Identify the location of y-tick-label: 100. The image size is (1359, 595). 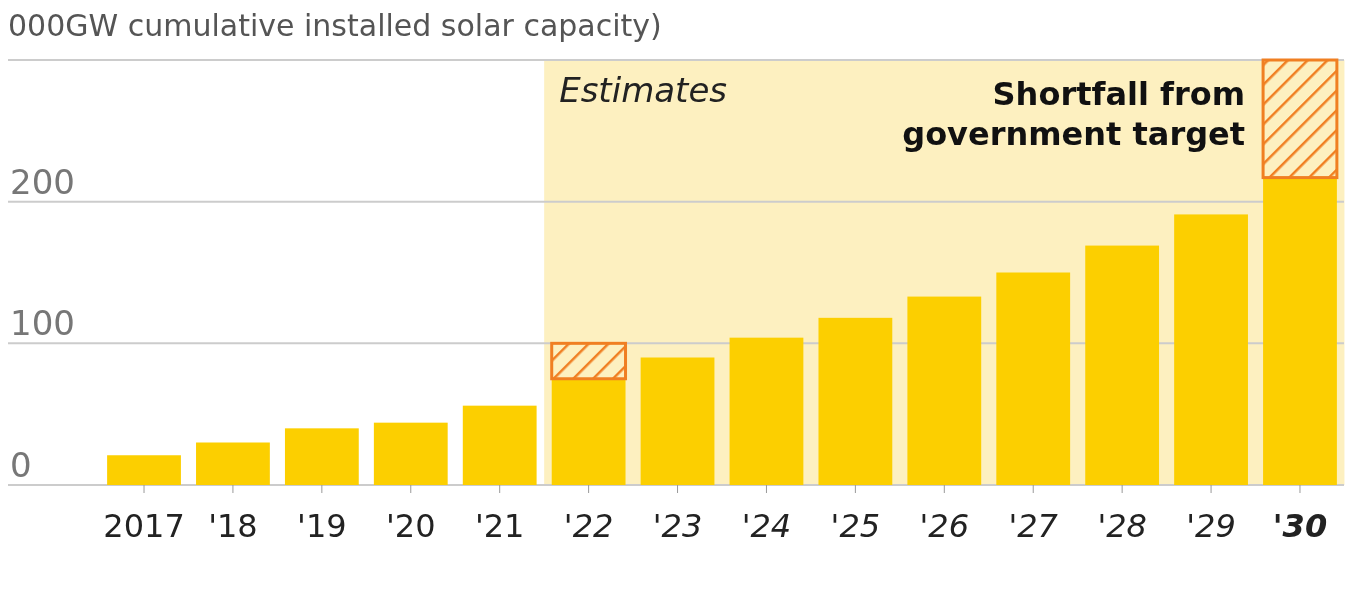
(42, 323).